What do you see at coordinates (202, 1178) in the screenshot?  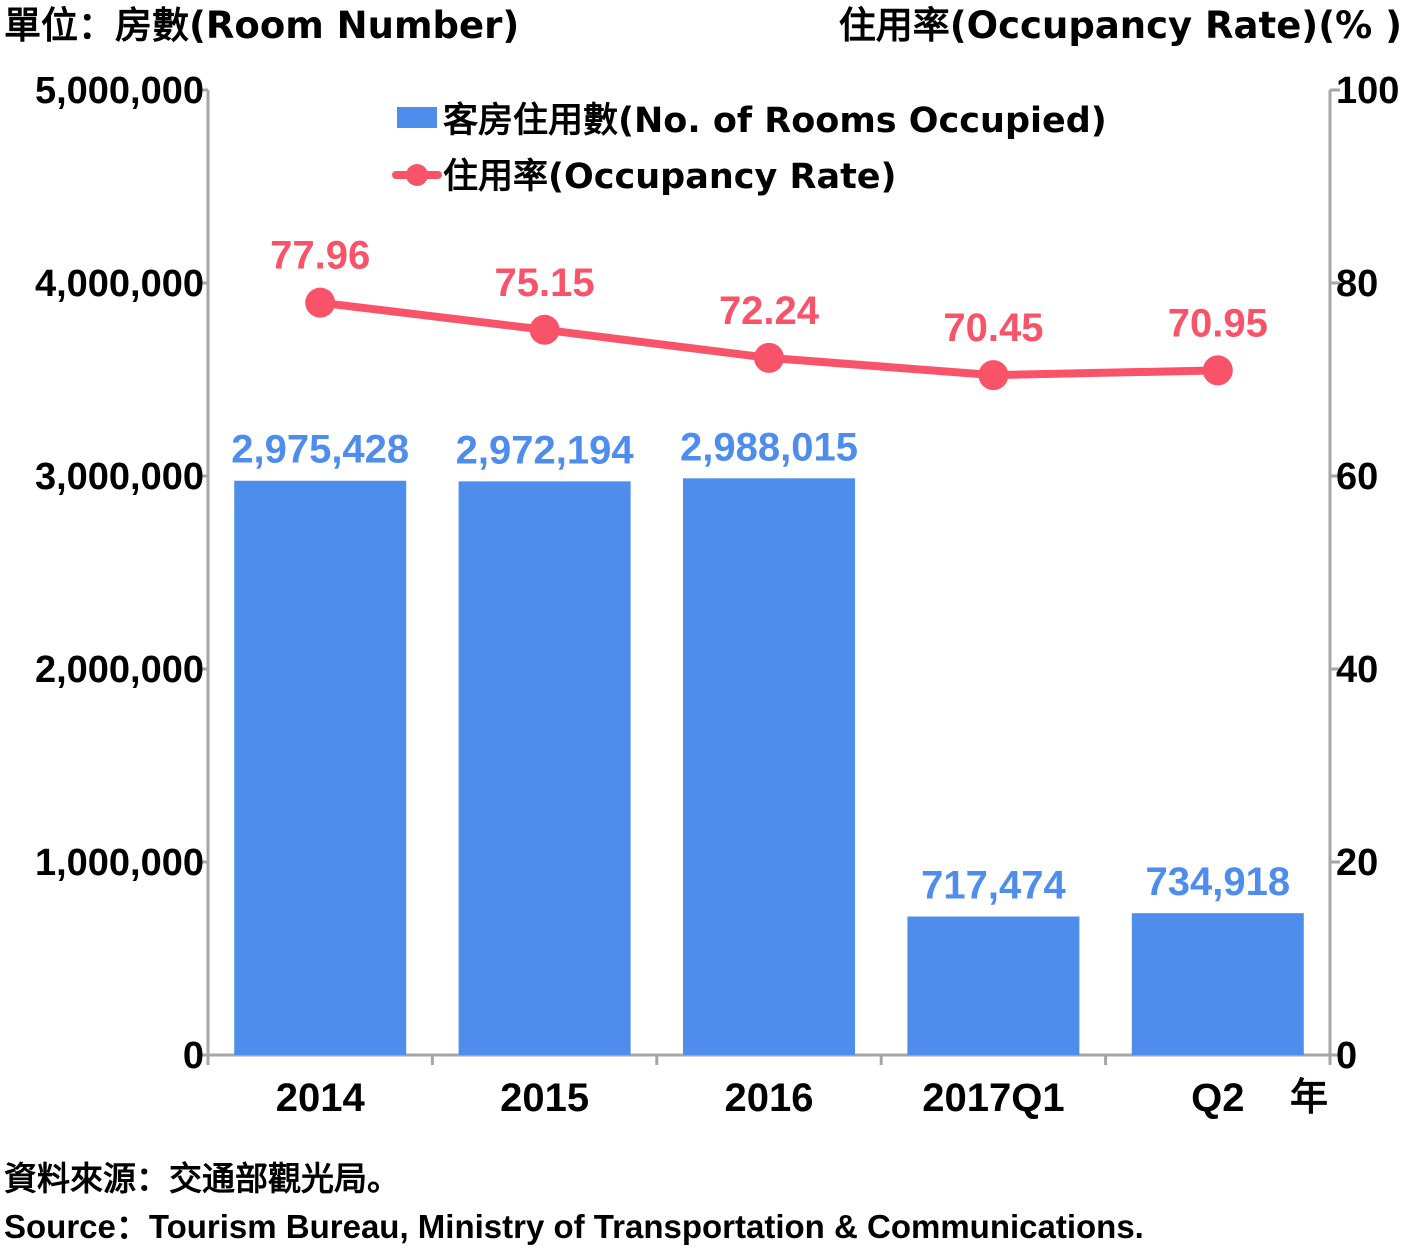 I see `source-note-zh: 資料來源：交通部觀光局。` at bounding box center [202, 1178].